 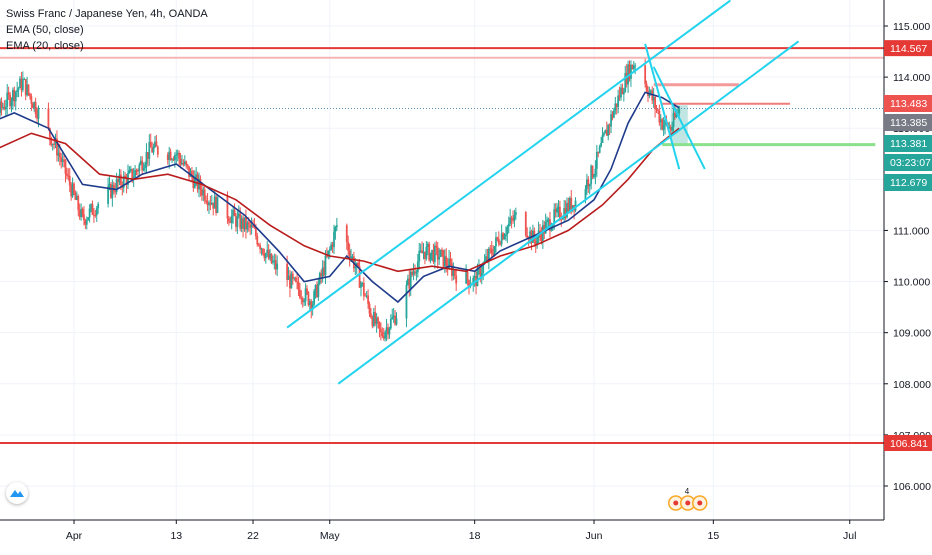 I want to click on ema-20-label: EMA (20, close), so click(x=45, y=46).